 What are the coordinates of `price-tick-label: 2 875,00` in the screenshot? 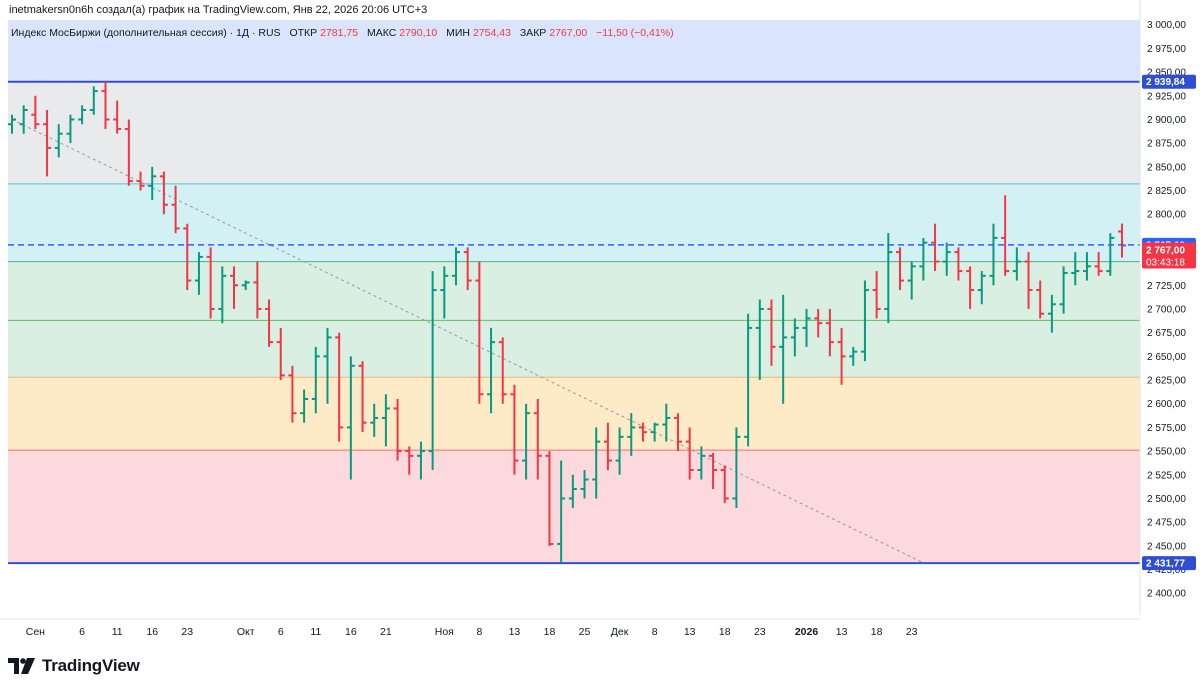 It's located at (1166, 144).